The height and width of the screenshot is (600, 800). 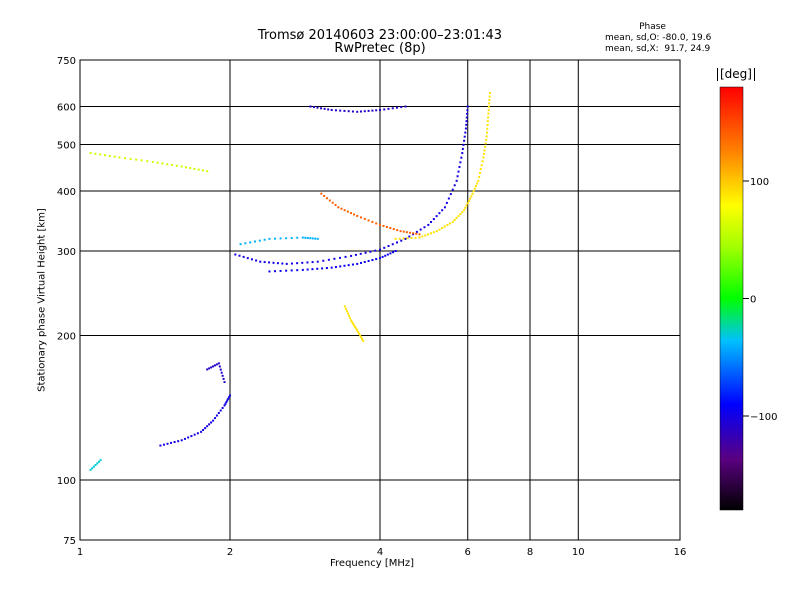 I want to click on y-tick-label: 75, so click(x=69, y=541).